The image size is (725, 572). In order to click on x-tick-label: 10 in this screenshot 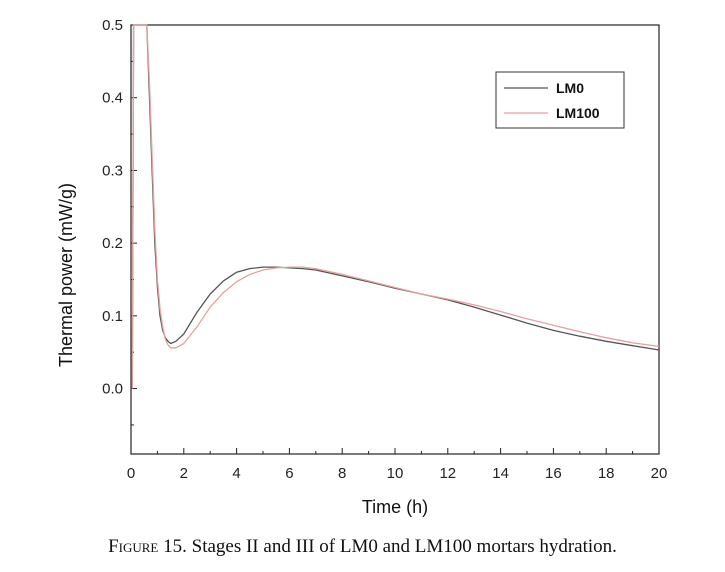, I will do `click(395, 473)`.